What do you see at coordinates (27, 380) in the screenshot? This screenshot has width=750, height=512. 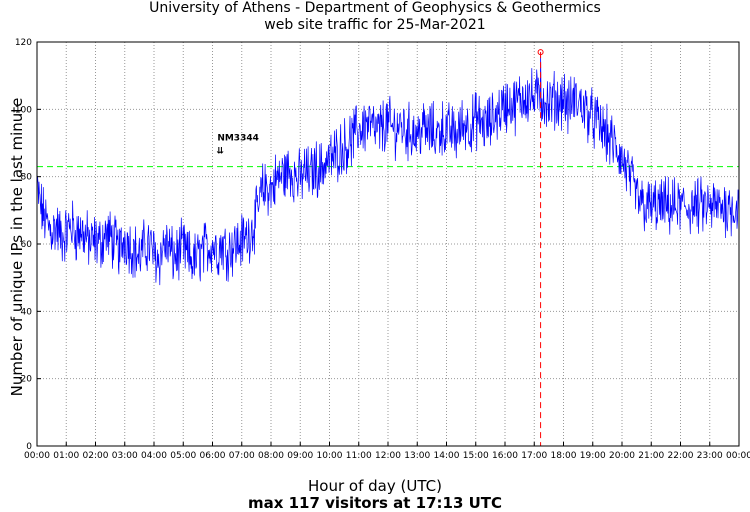 I see `y-tick-label: 20` at bounding box center [27, 380].